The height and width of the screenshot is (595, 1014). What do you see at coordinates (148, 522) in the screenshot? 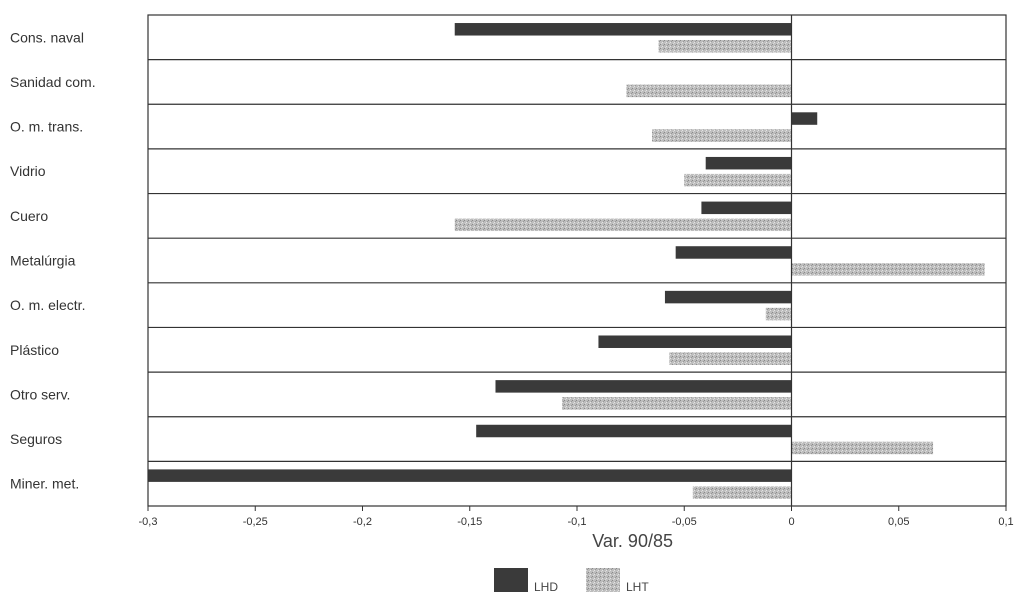
I see `x-tick-label: -0,3` at bounding box center [148, 522].